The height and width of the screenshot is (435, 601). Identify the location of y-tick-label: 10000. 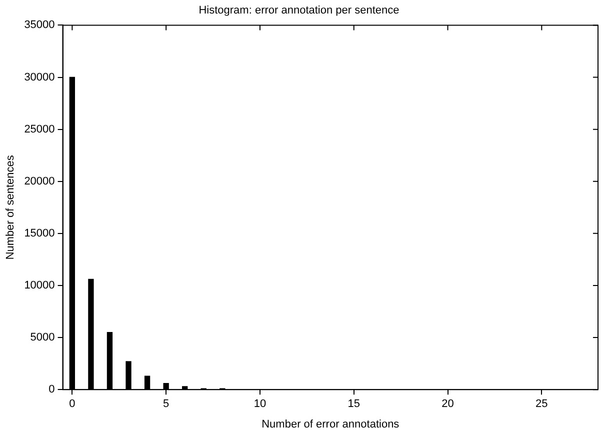
(39, 286).